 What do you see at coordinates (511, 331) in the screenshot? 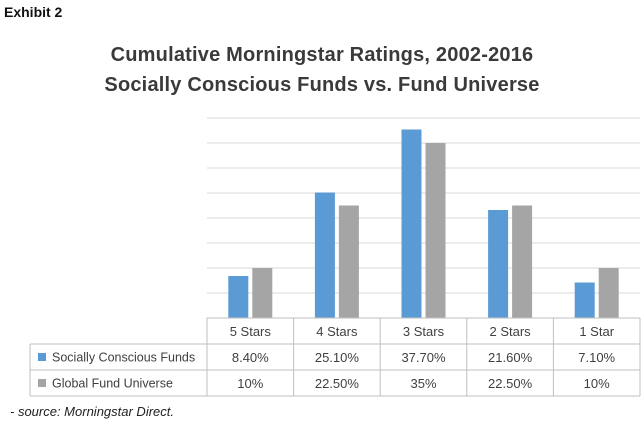
I see `category-label: 2 Stars` at bounding box center [511, 331].